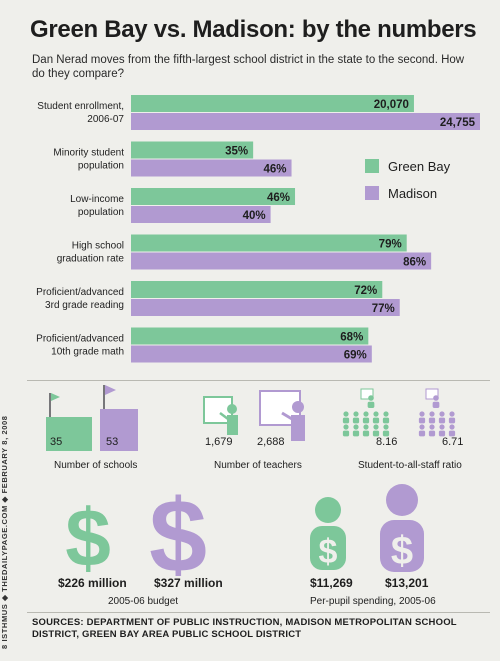  Describe the element at coordinates (419, 166) in the screenshot. I see `legend-label: Green Bay` at that location.